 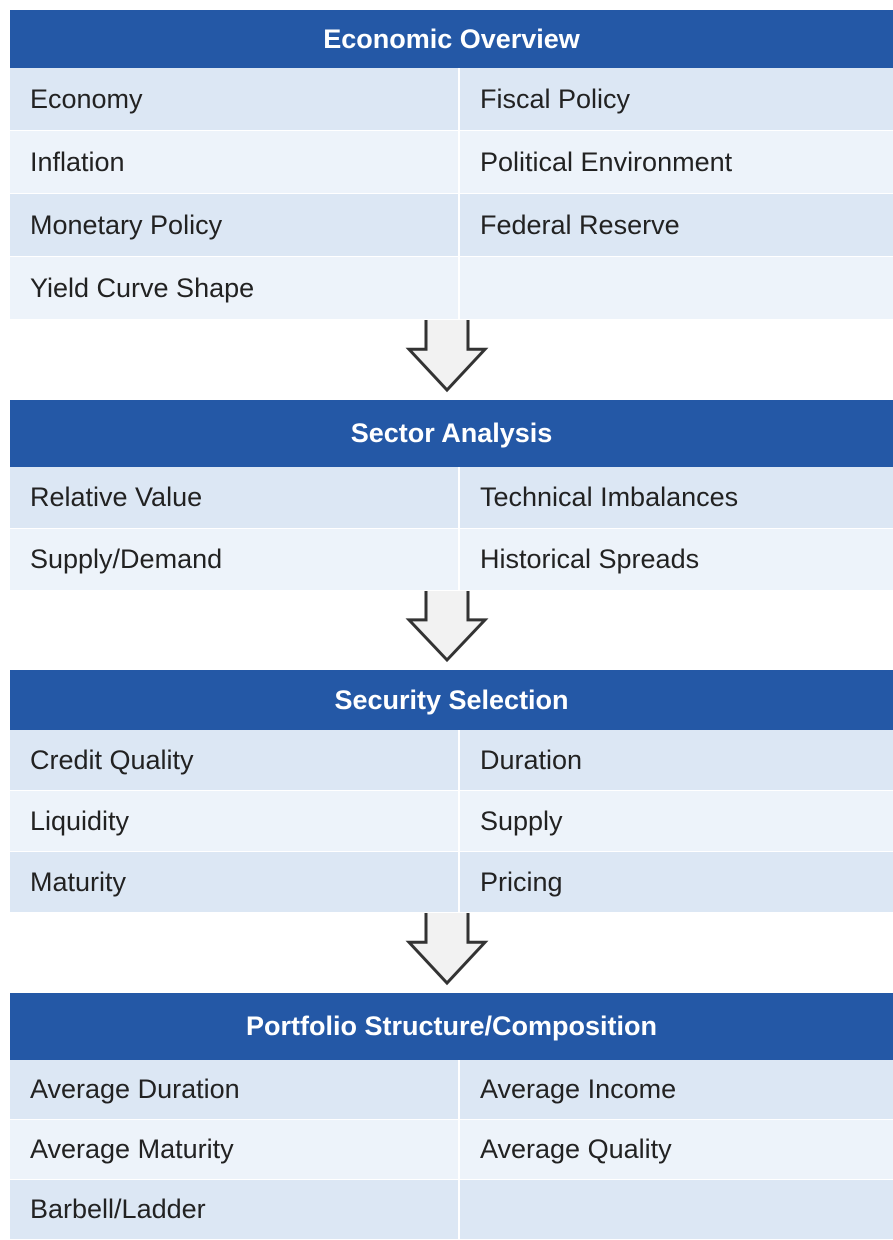 What do you see at coordinates (234, 162) in the screenshot?
I see `cell: Inflation` at bounding box center [234, 162].